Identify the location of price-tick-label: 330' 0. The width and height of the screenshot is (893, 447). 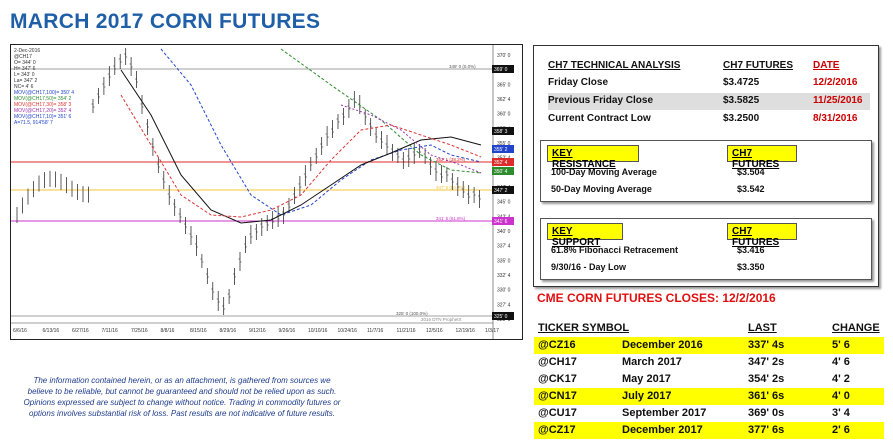
(504, 291).